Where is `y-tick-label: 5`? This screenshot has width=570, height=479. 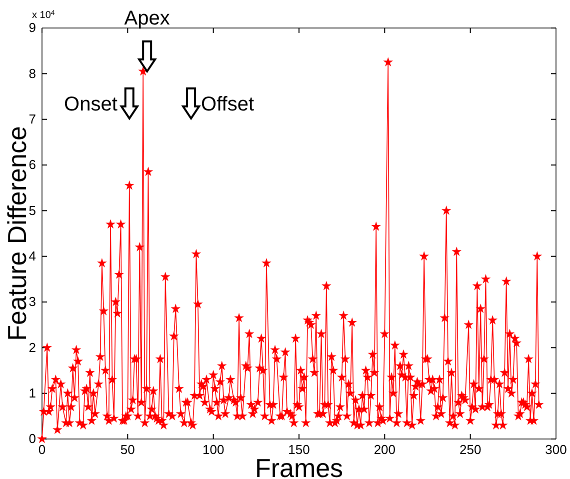 y-tick-label: 5 is located at coordinates (32, 210).